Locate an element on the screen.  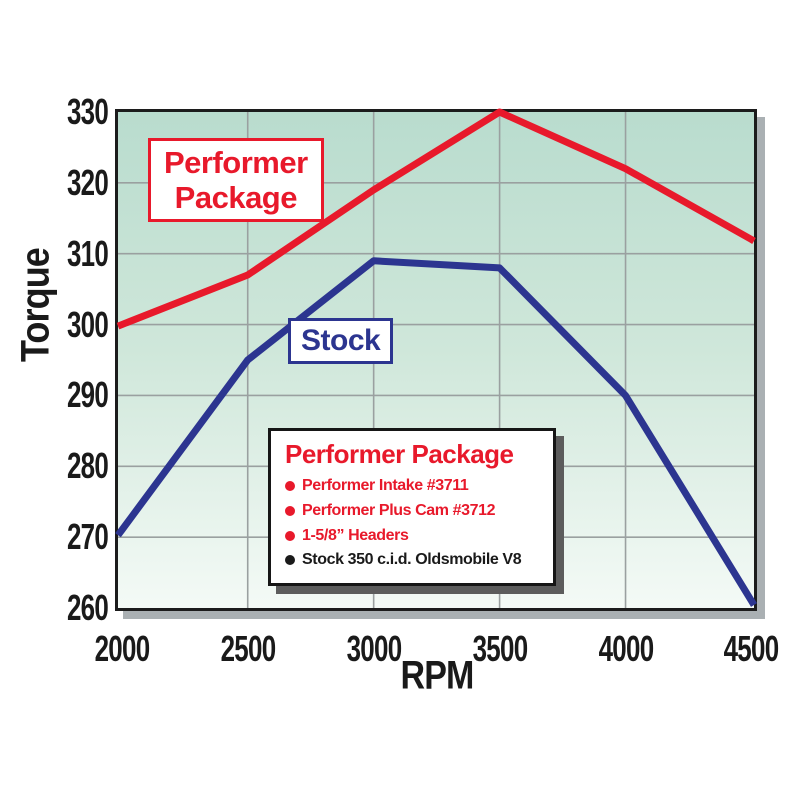
legend-item: Performer Plus Cam #3712 is located at coordinates (412, 511).